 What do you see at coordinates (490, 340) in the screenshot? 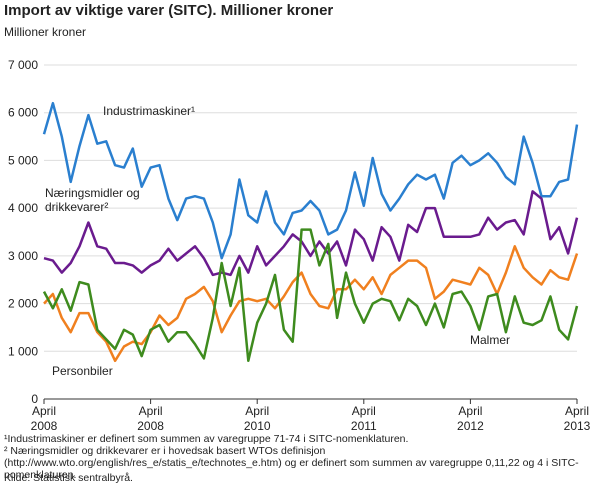
I see `series-label: Malmer` at bounding box center [490, 340].